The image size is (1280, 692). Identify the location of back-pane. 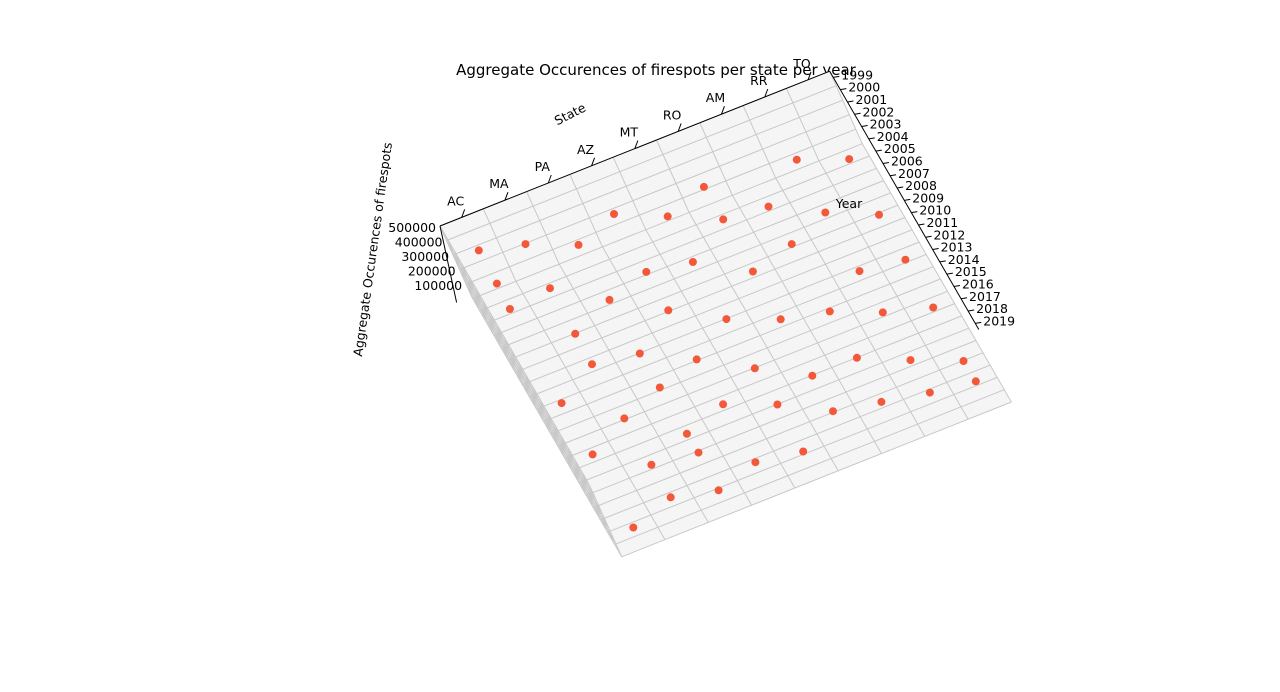
(651, 185).